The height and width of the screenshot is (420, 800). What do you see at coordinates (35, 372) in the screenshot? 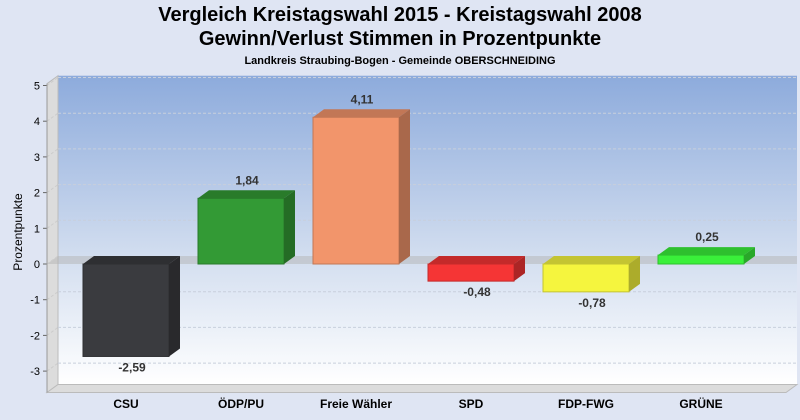
I see `y-tick-label: -3` at bounding box center [35, 372].